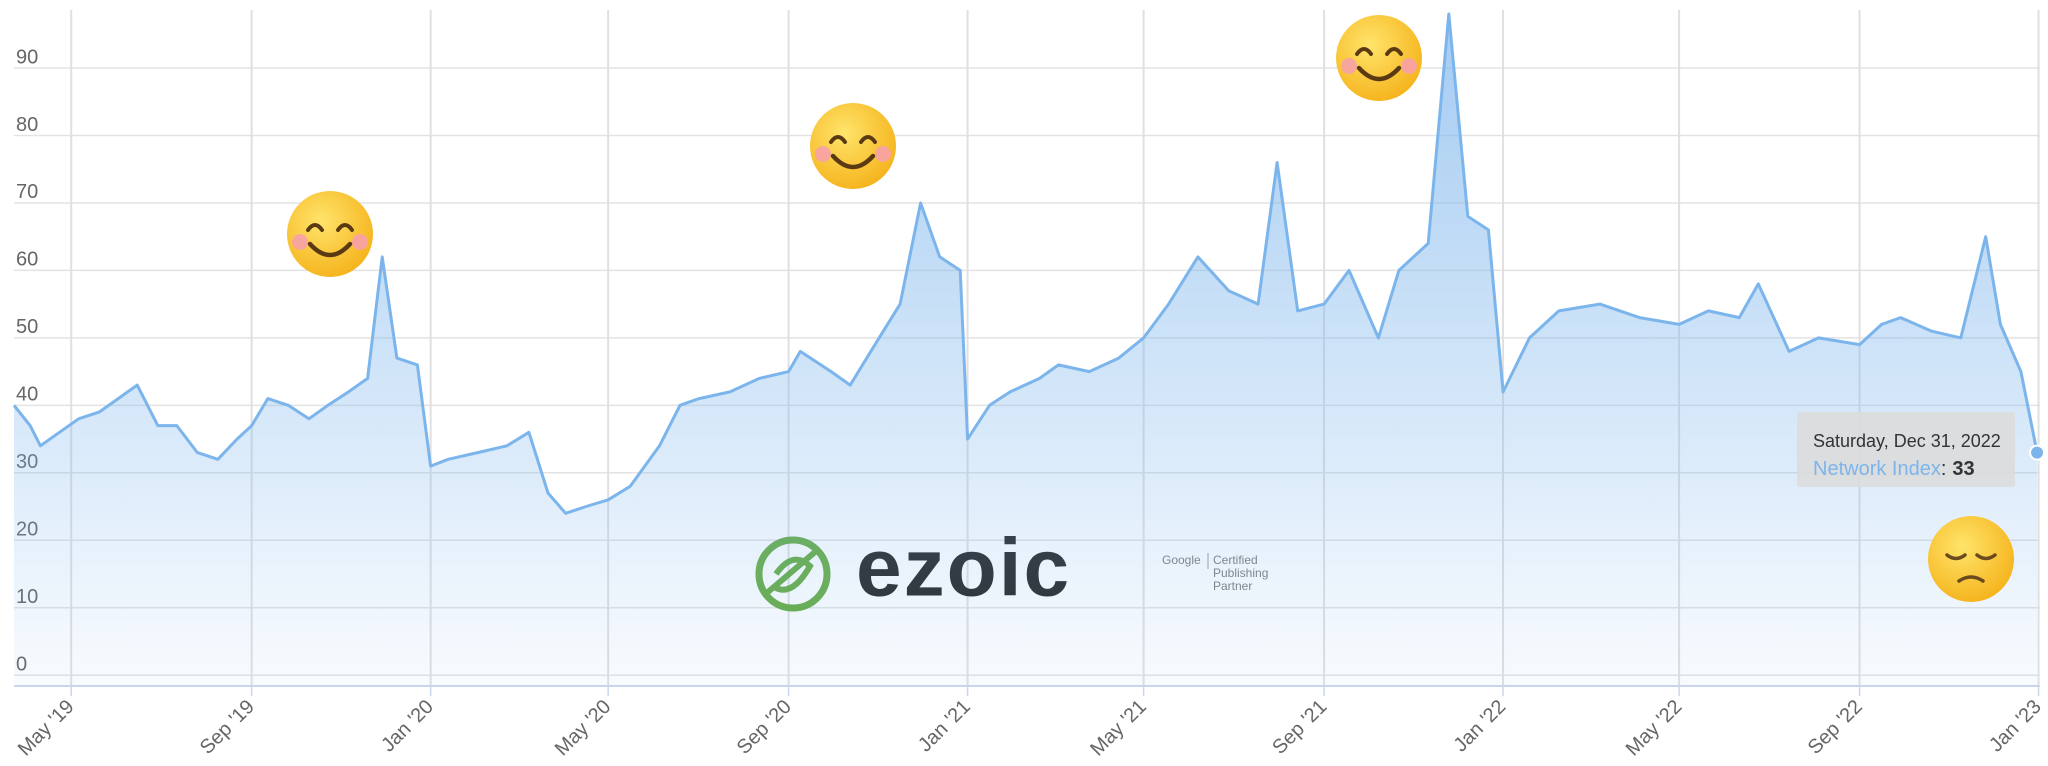 Image resolution: width=2048 pixels, height=766 pixels. What do you see at coordinates (2015, 726) in the screenshot?
I see `x-tick-label: Jan '23` at bounding box center [2015, 726].